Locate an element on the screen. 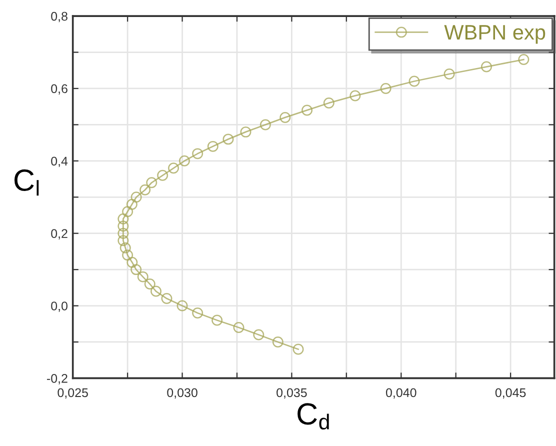  legend-label: WBPN exp is located at coordinates (495, 34).